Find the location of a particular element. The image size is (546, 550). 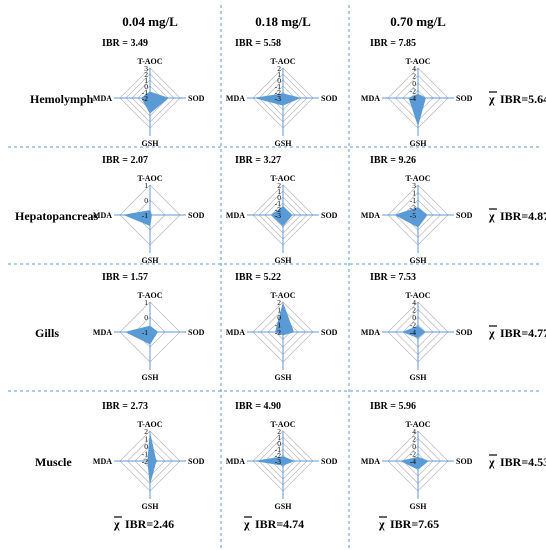

column-header-1: 0.04 mg/L is located at coordinates (150, 21).